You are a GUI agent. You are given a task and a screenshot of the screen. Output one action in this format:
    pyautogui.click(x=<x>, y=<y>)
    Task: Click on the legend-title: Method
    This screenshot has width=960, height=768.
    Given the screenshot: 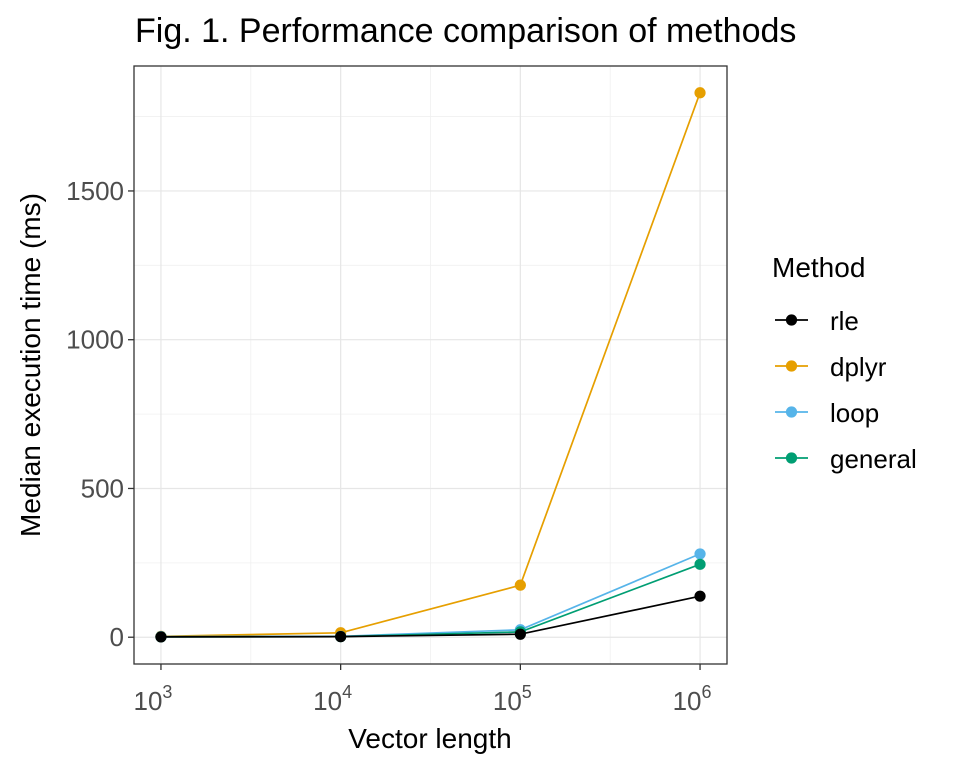 What is the action you would take?
    pyautogui.click(x=818, y=267)
    